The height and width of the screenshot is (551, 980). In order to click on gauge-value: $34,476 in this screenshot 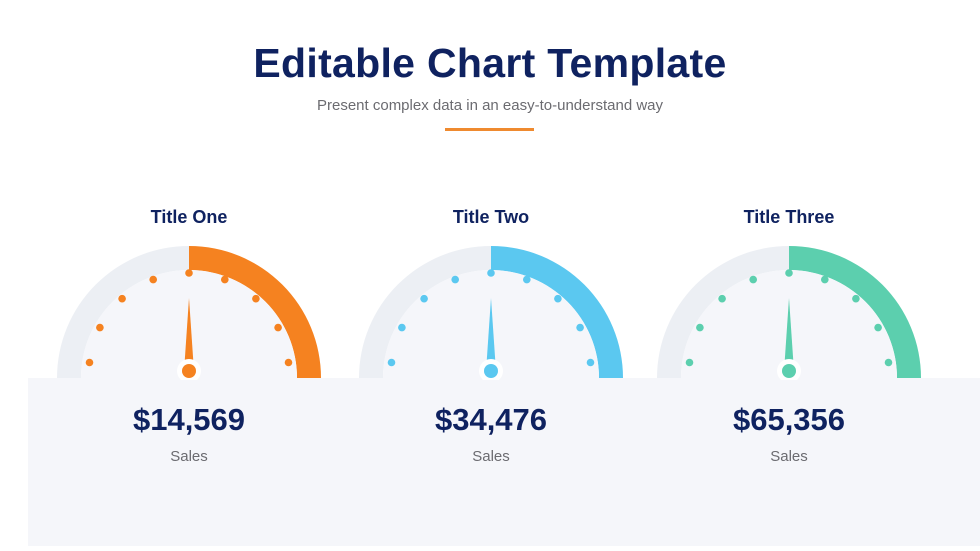, I will do `click(491, 419)`.